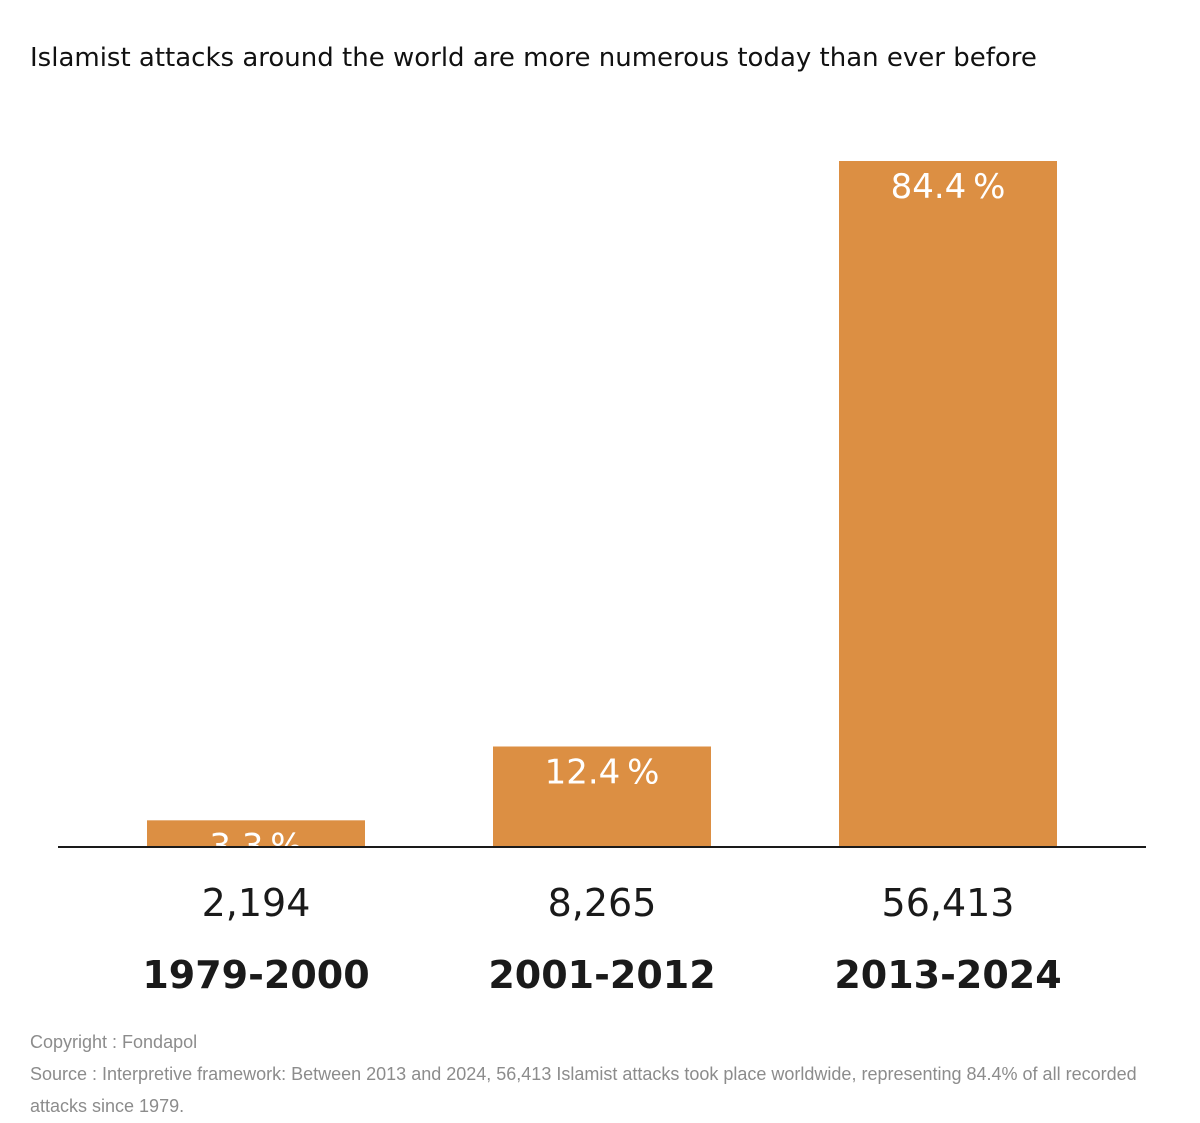 The width and height of the screenshot is (1200, 1123). I want to click on category-label: 2001-2012, so click(601, 975).